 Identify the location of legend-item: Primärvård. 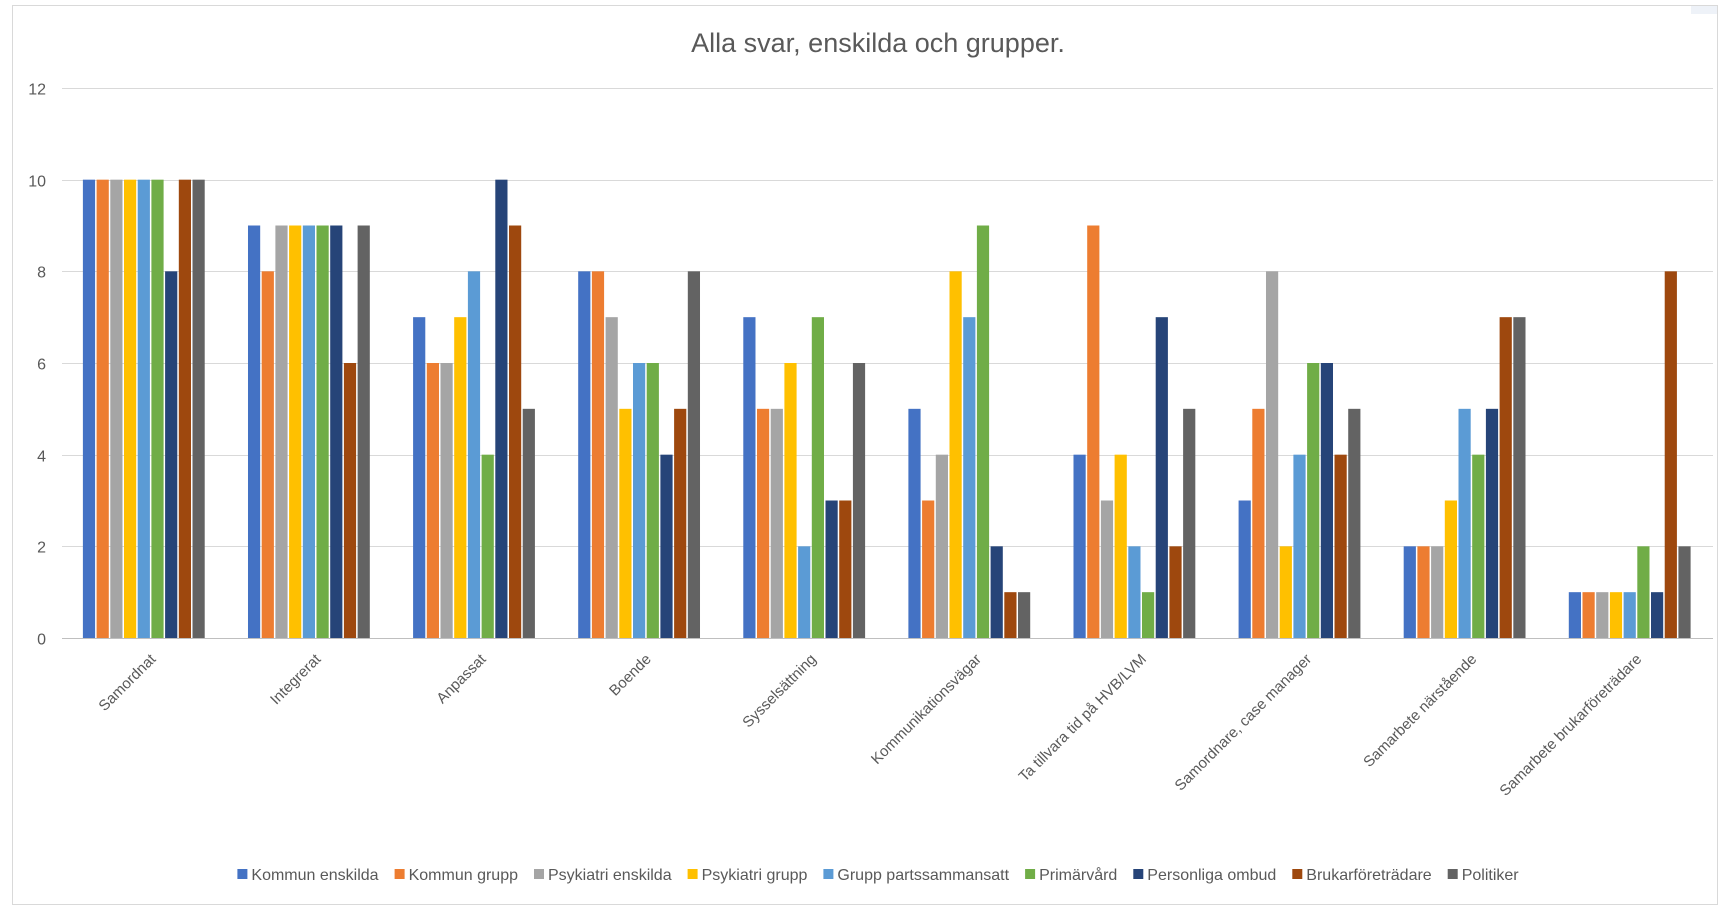
(1071, 875).